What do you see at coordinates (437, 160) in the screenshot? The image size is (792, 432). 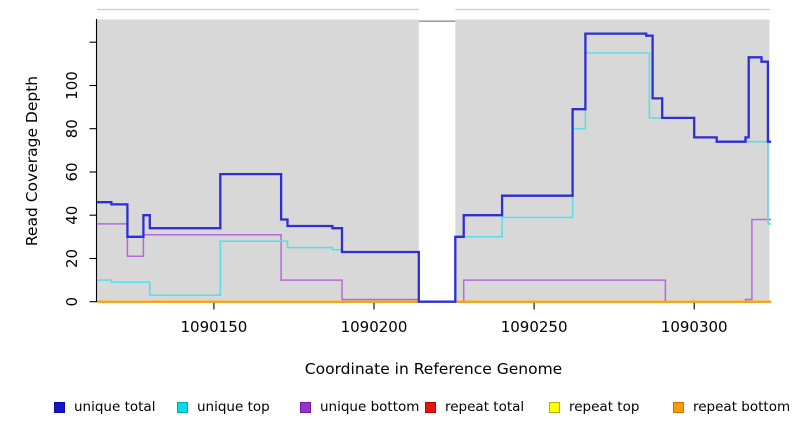 I see `masked-gap-region` at bounding box center [437, 160].